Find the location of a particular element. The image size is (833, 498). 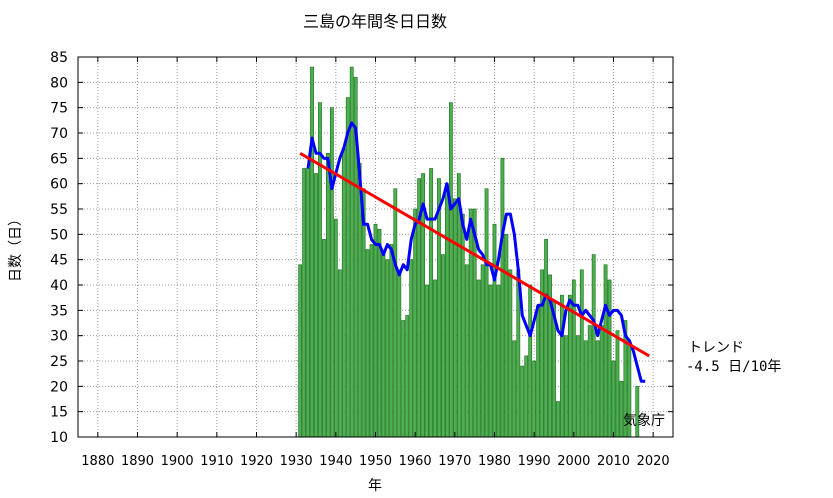

y-tick-label: 20 is located at coordinates (59, 387).